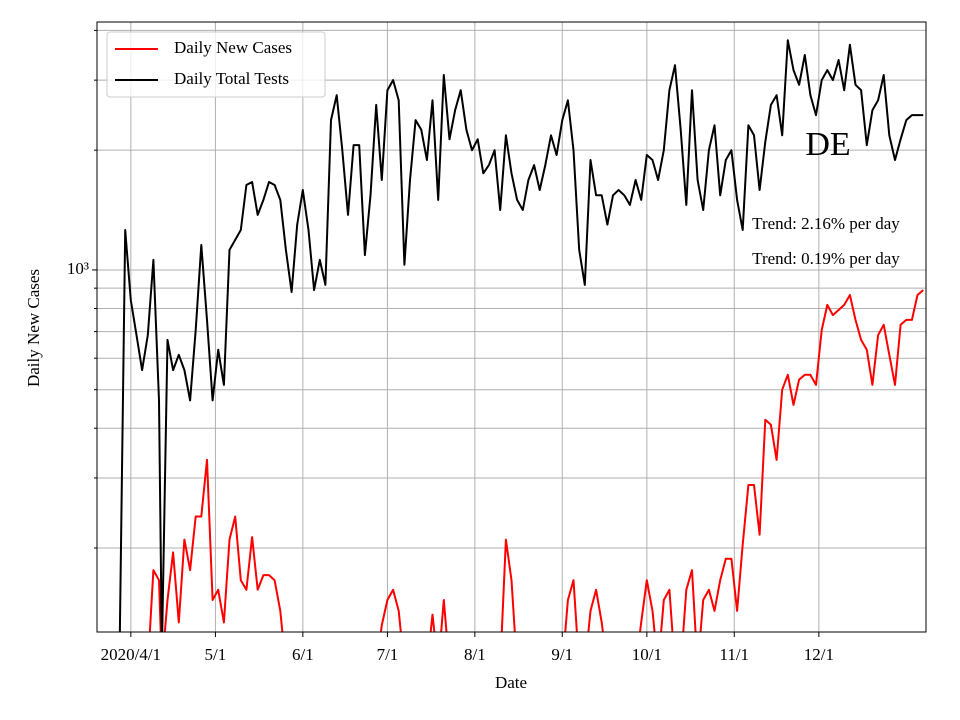 Image resolution: width=960 pixels, height=720 pixels. Describe the element at coordinates (33, 328) in the screenshot. I see `y-axis-label: Daily New Cases` at that location.